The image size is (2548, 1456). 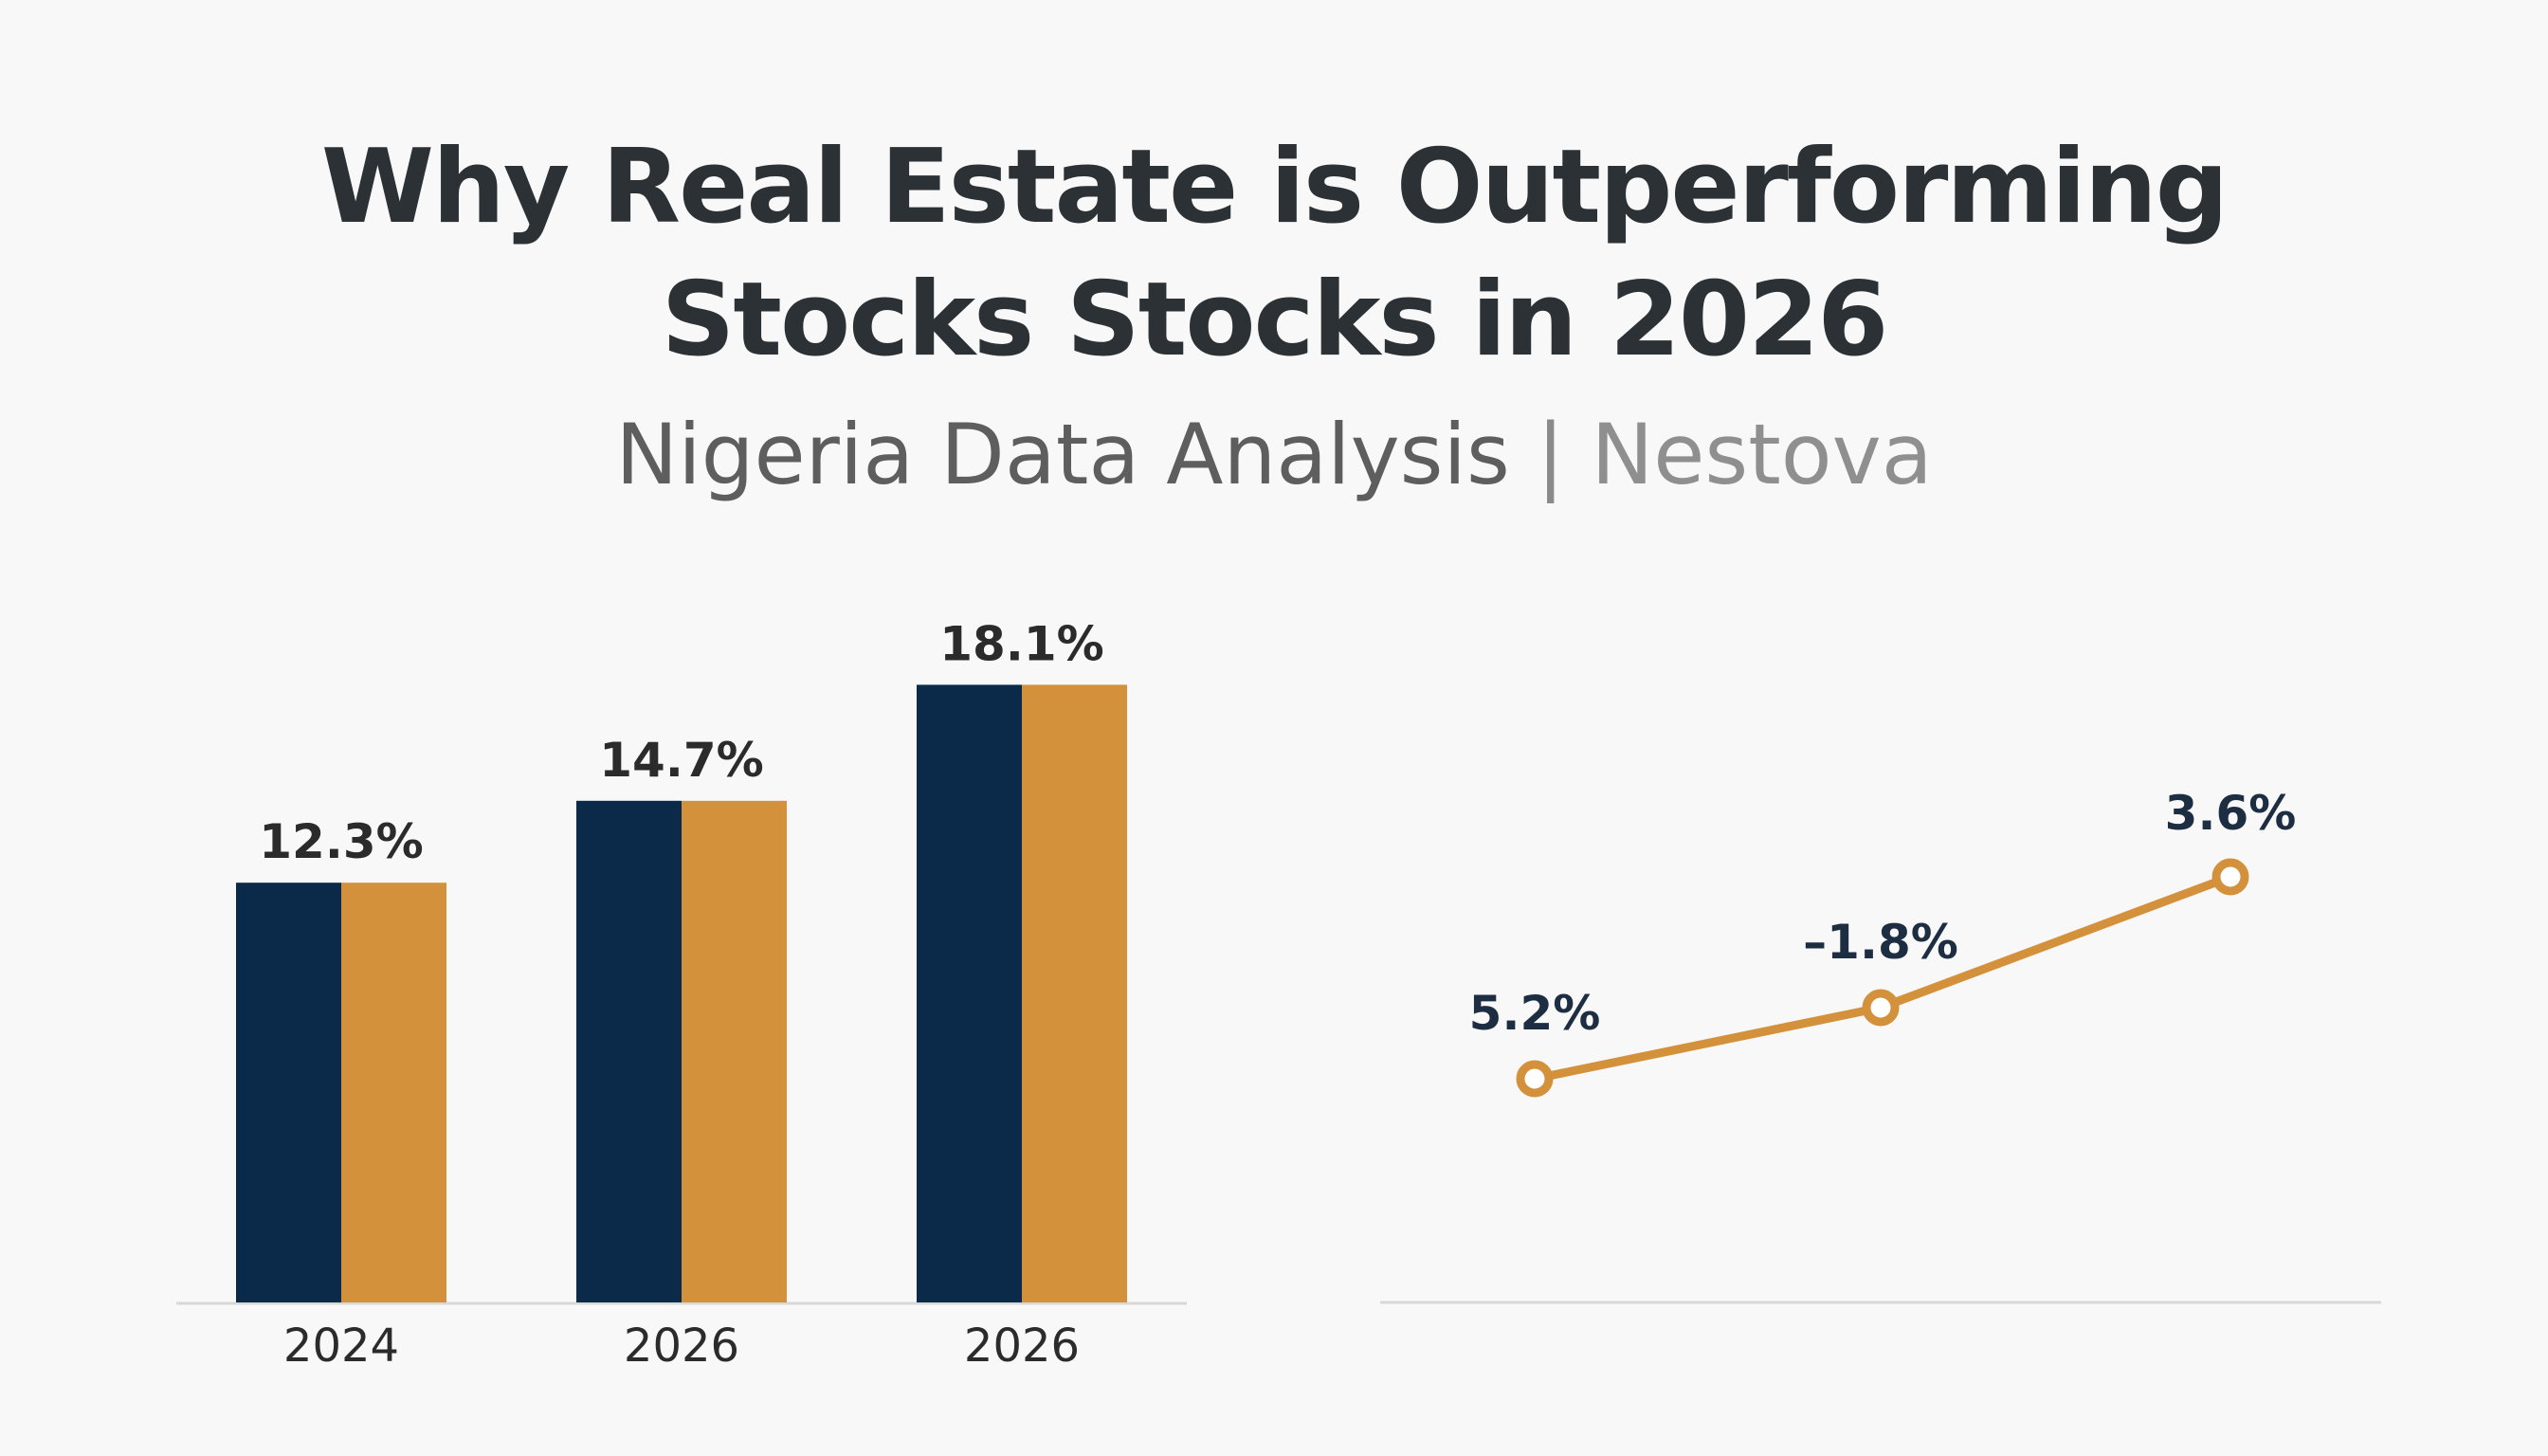 What do you see at coordinates (1274, 187) in the screenshot?
I see `chart-title-line-1: Why Real Estate is Outperforming` at bounding box center [1274, 187].